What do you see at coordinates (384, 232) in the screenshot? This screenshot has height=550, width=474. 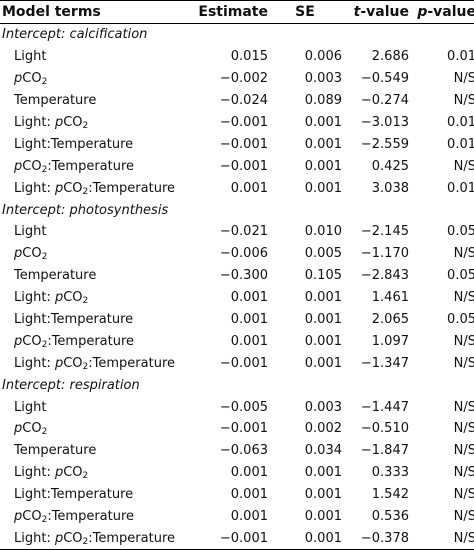 I see `t-value-cell: −2.145` at bounding box center [384, 232].